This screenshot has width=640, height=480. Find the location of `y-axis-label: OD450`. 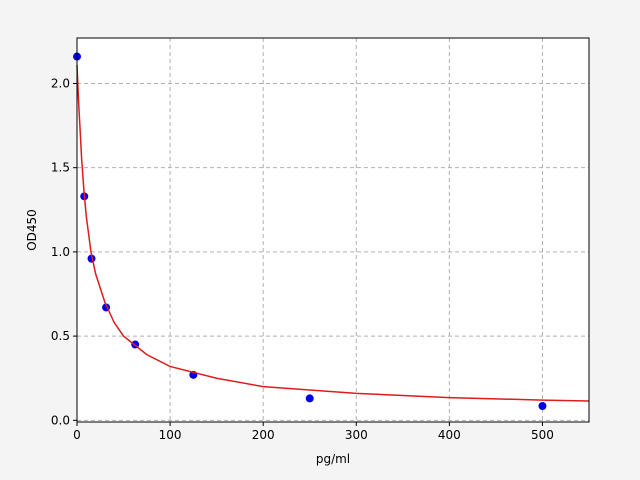

y-axis-label: OD450 is located at coordinates (32, 230).